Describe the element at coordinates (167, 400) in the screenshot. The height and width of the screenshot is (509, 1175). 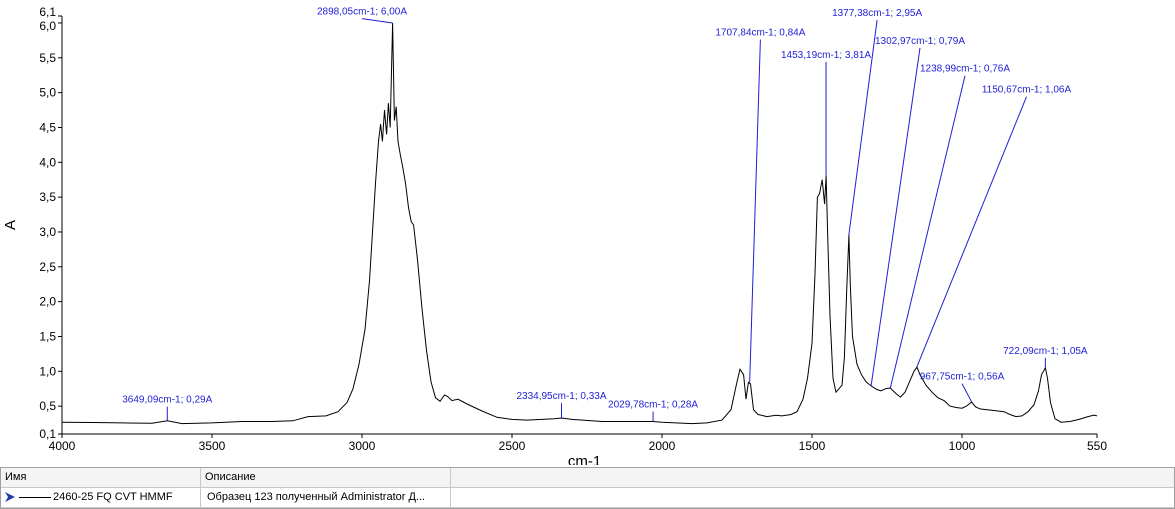
I see `peak-label: 3649,09cm-1; 0,29A` at that location.